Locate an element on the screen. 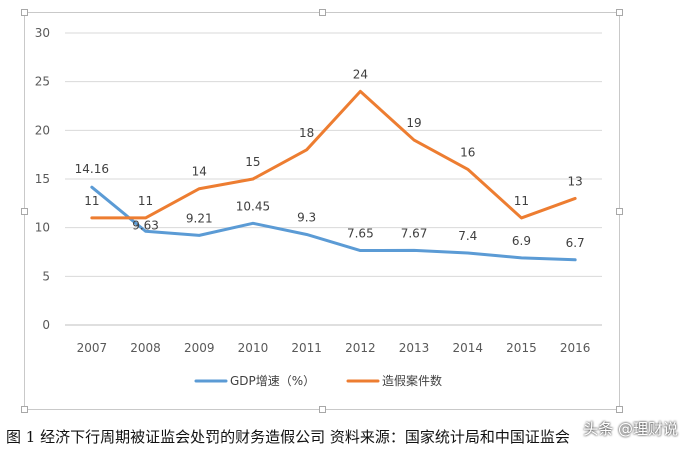 This screenshot has height=452, width=690. y-tick-label: 0 is located at coordinates (46, 325).